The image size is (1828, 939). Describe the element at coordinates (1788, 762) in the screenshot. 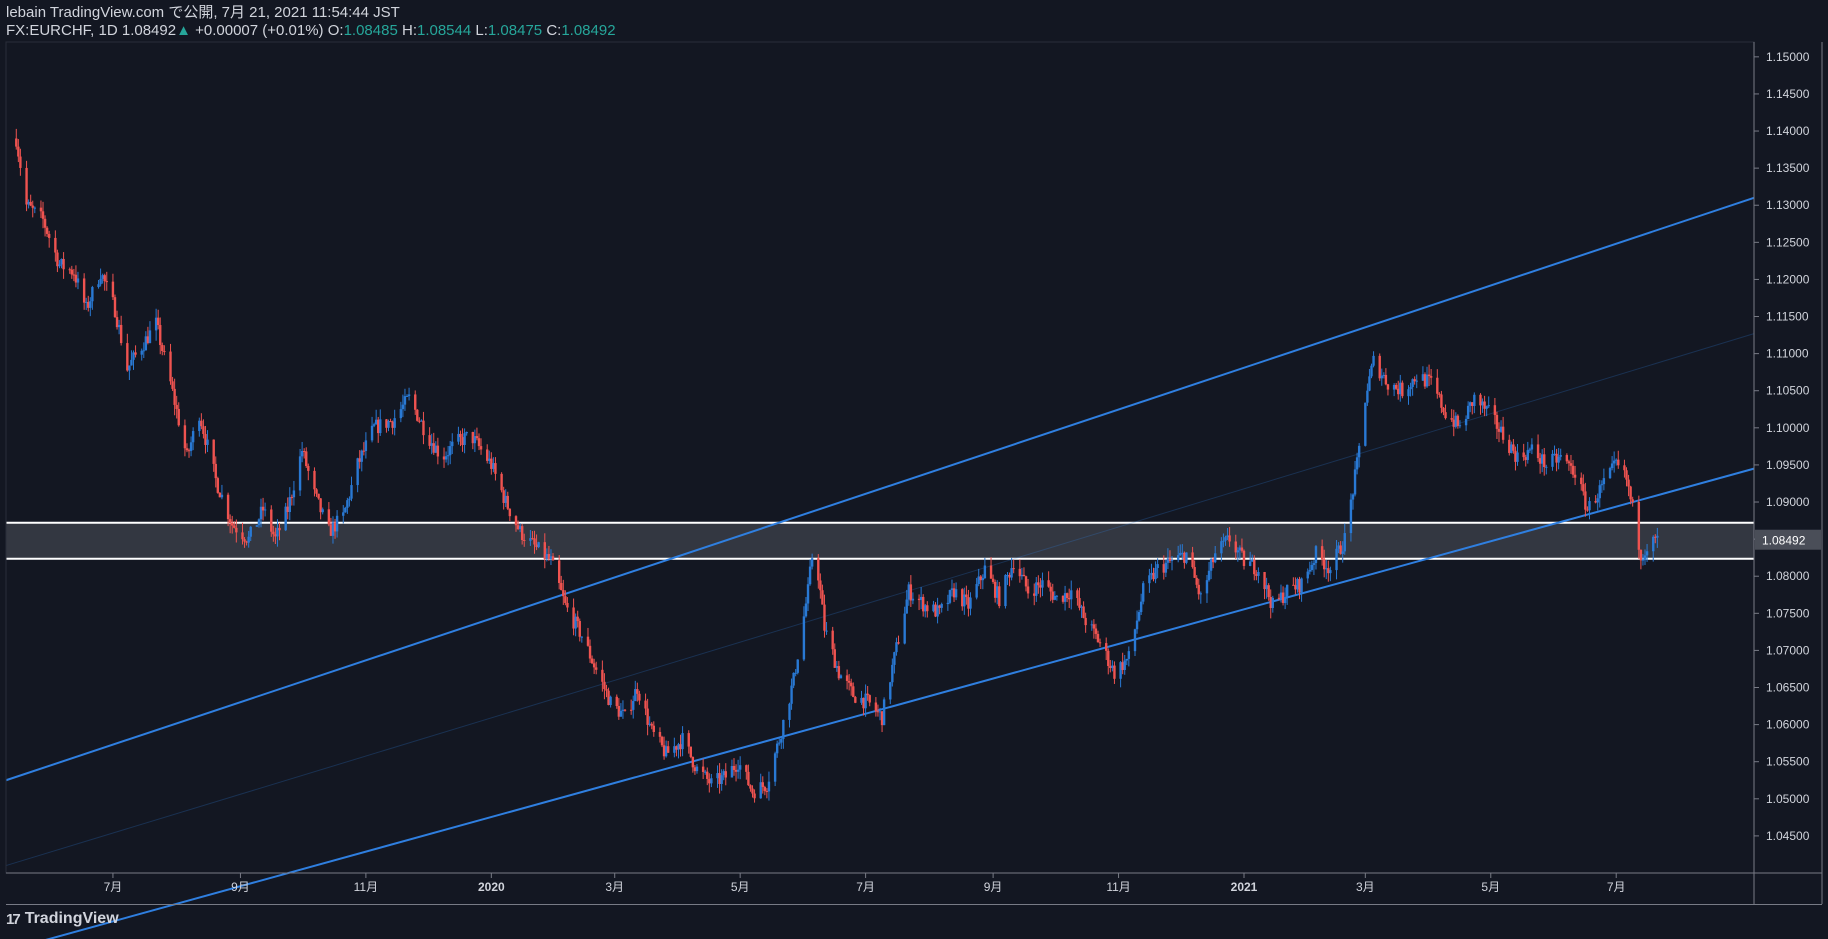

I see `y-tick-label: 1.05500` at that location.